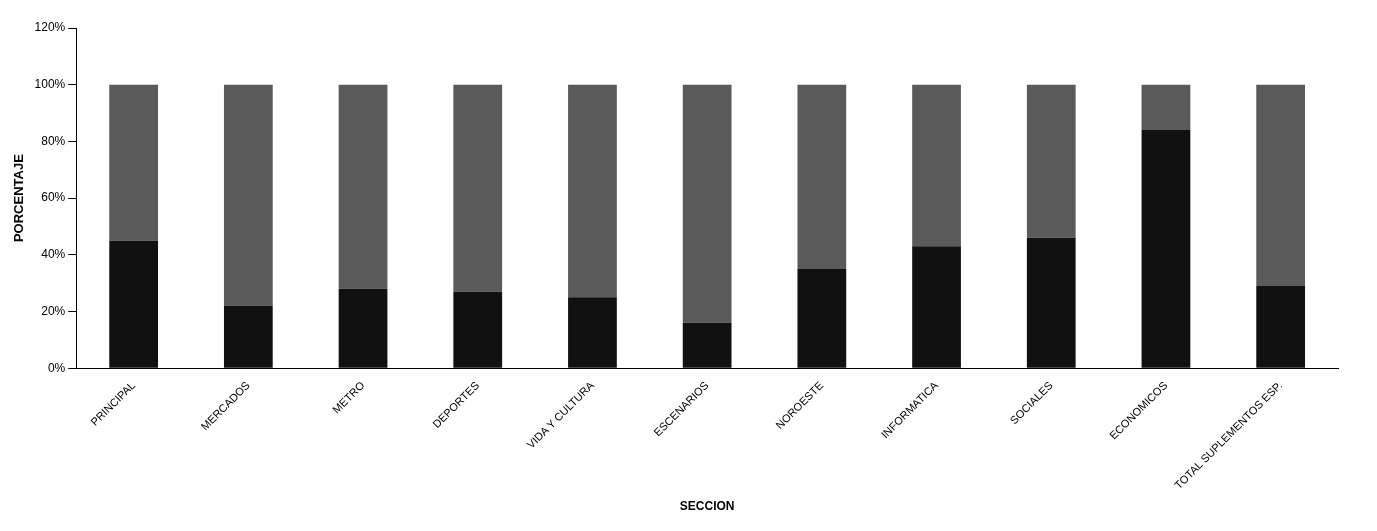 This screenshot has width=1377, height=531. I want to click on y-tick-label: 60%, so click(53, 197).